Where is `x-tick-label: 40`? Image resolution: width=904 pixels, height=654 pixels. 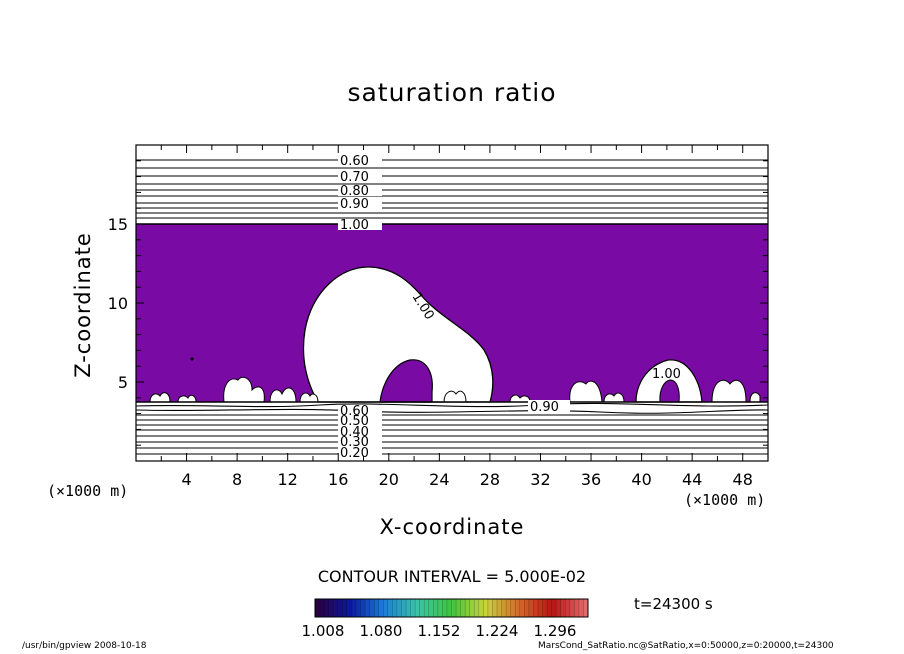
x-tick-label: 40 is located at coordinates (641, 479).